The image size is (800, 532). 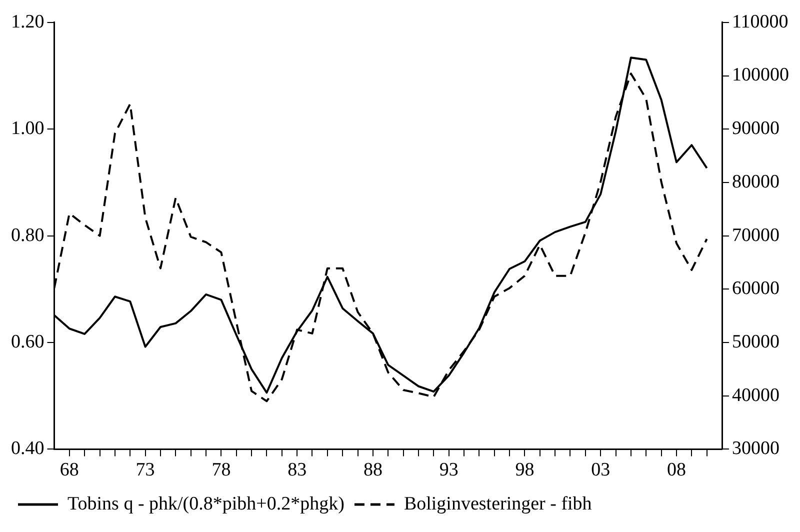 What do you see at coordinates (756, 235) in the screenshot?
I see `y2-tick-label: 70000` at bounding box center [756, 235].